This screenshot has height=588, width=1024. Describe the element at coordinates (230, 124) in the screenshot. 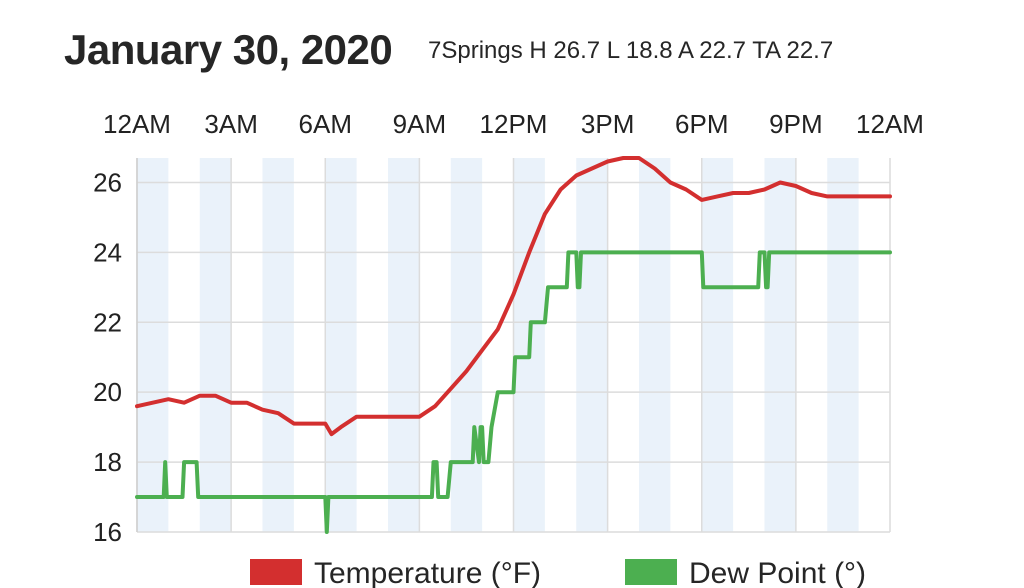

I see `x-tick-label: 3AM` at that location.